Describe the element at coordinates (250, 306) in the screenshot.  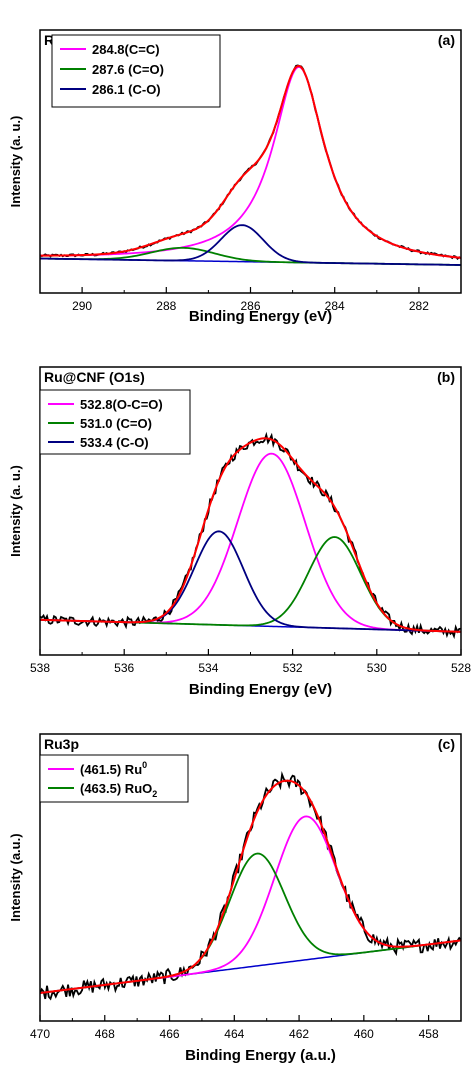
I see `x-tick-label: 286` at that location.